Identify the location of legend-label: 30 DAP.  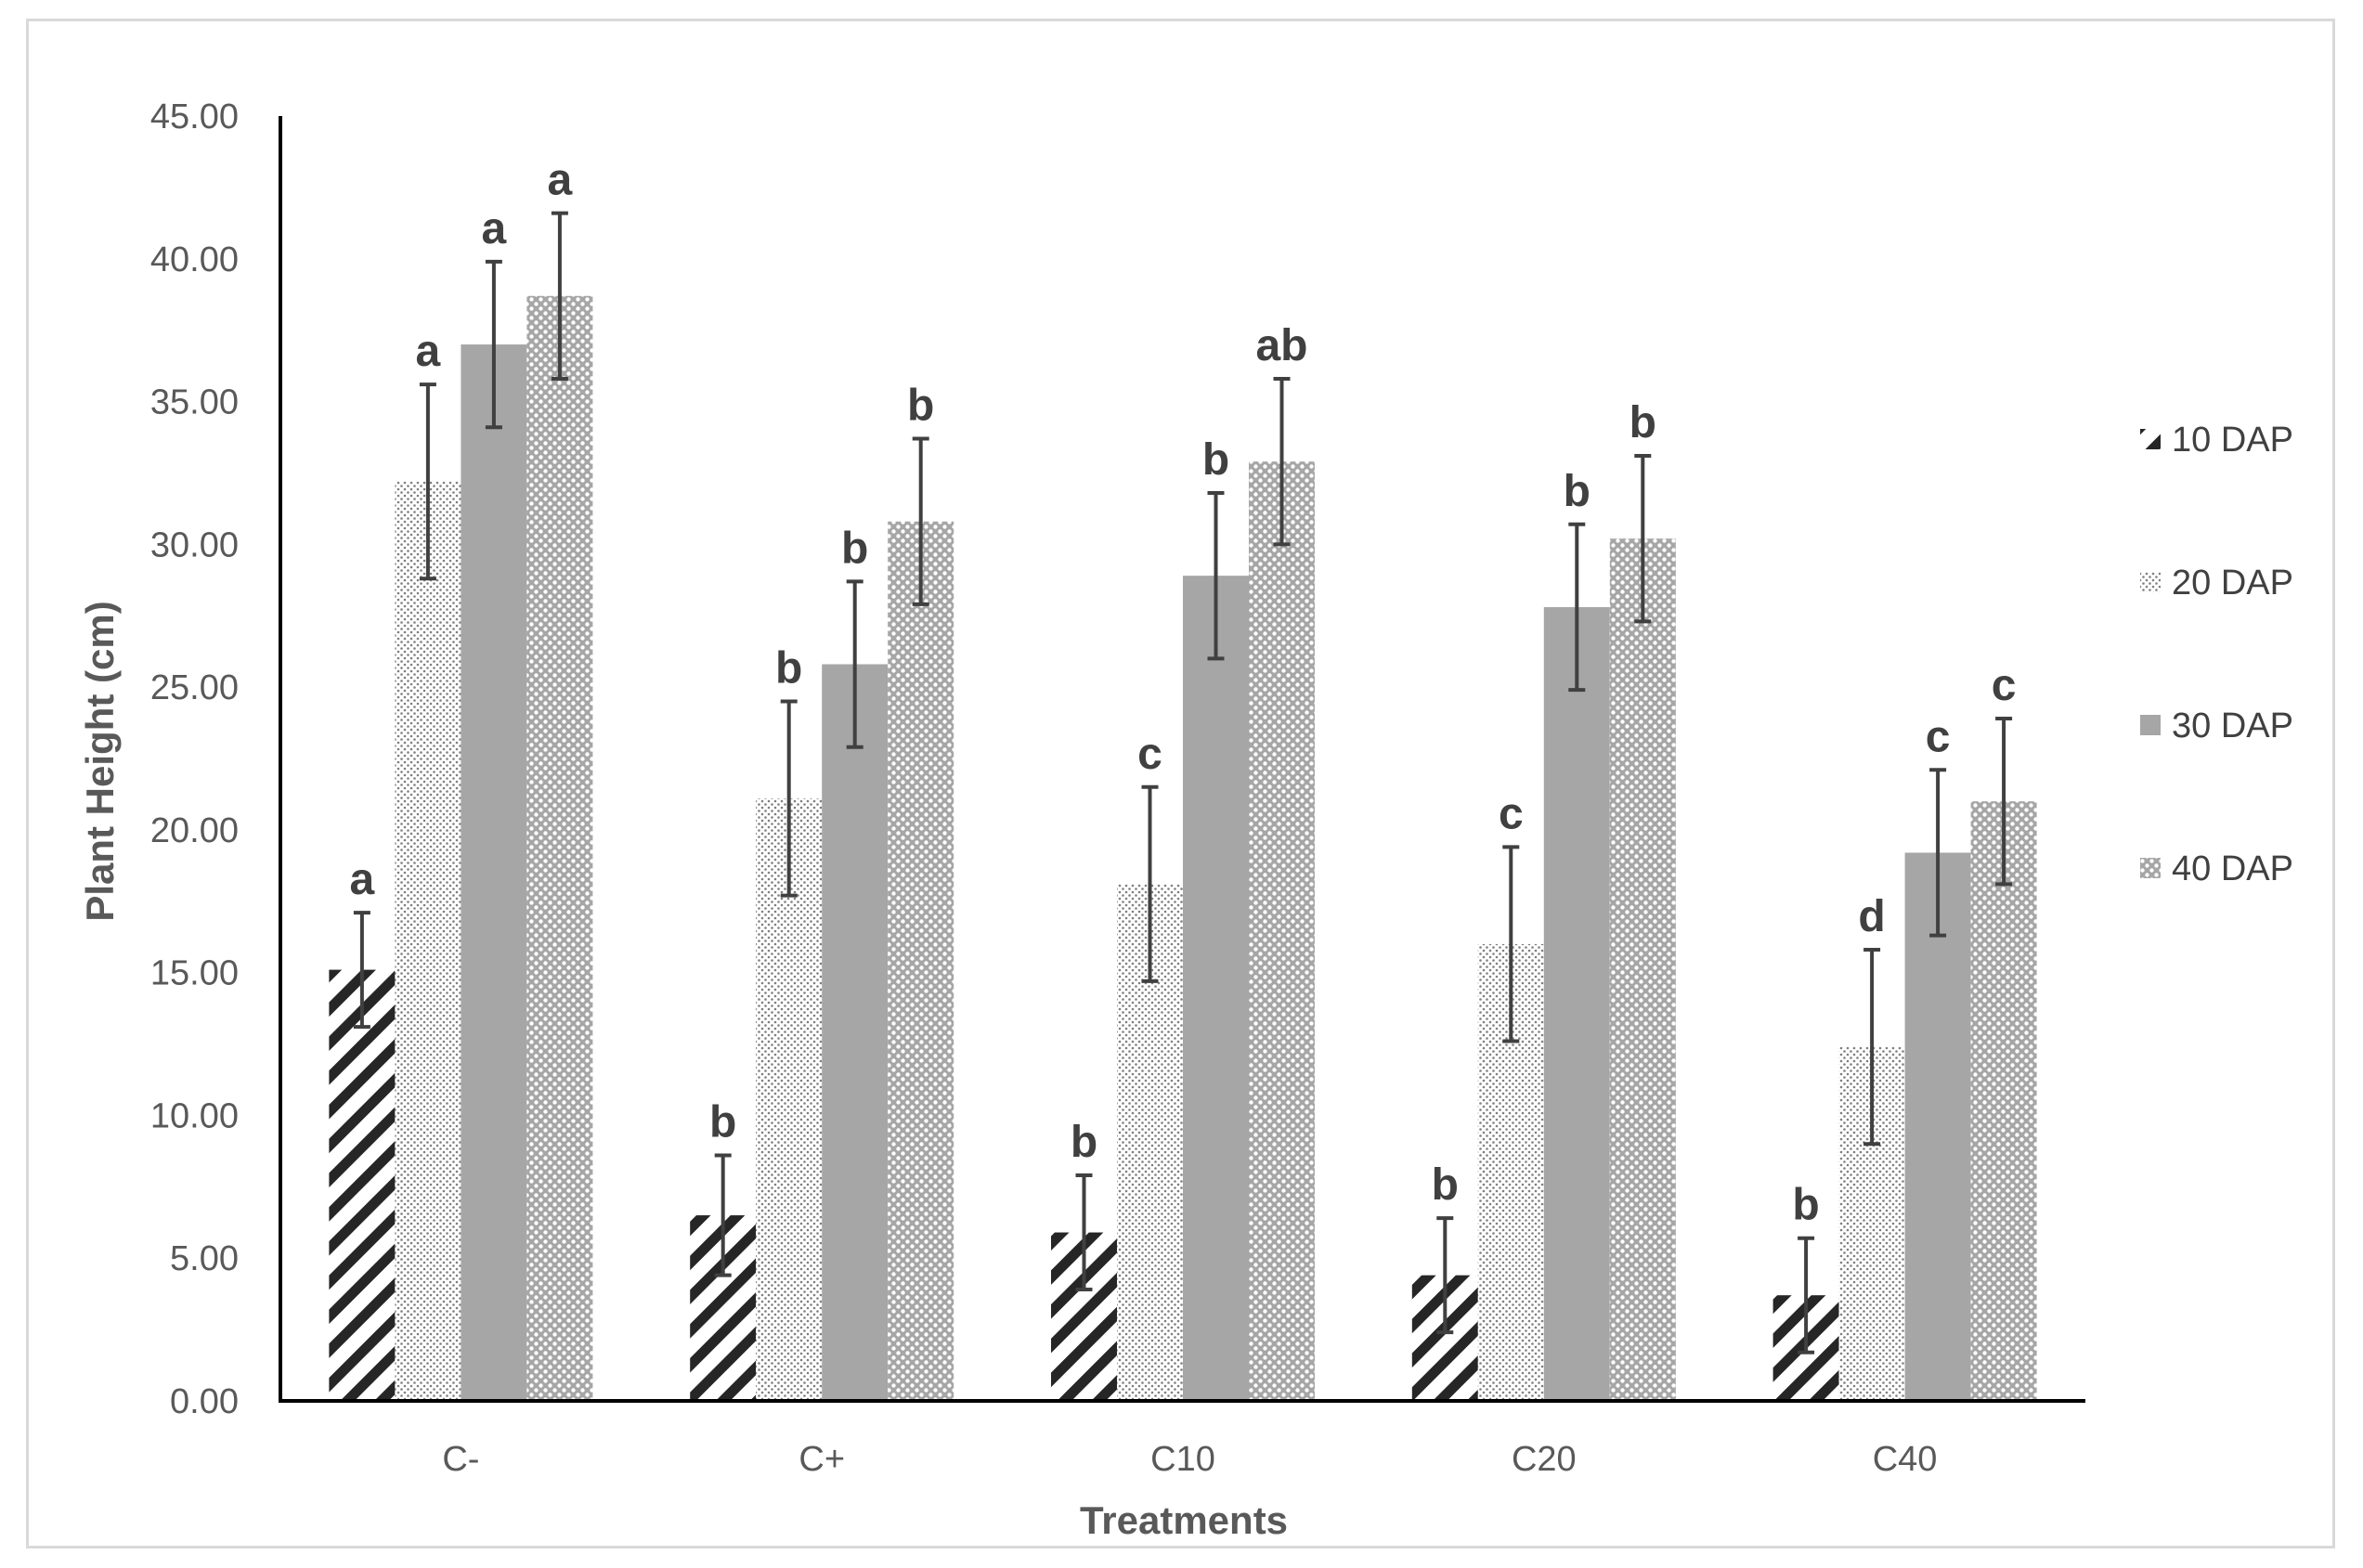
(2232, 725).